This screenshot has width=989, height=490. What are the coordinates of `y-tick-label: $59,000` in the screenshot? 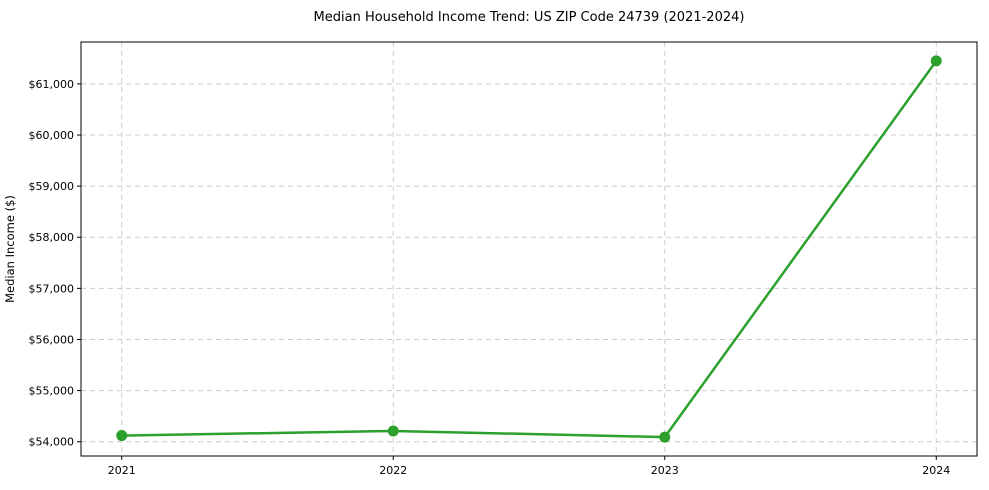 It's located at (52, 186).